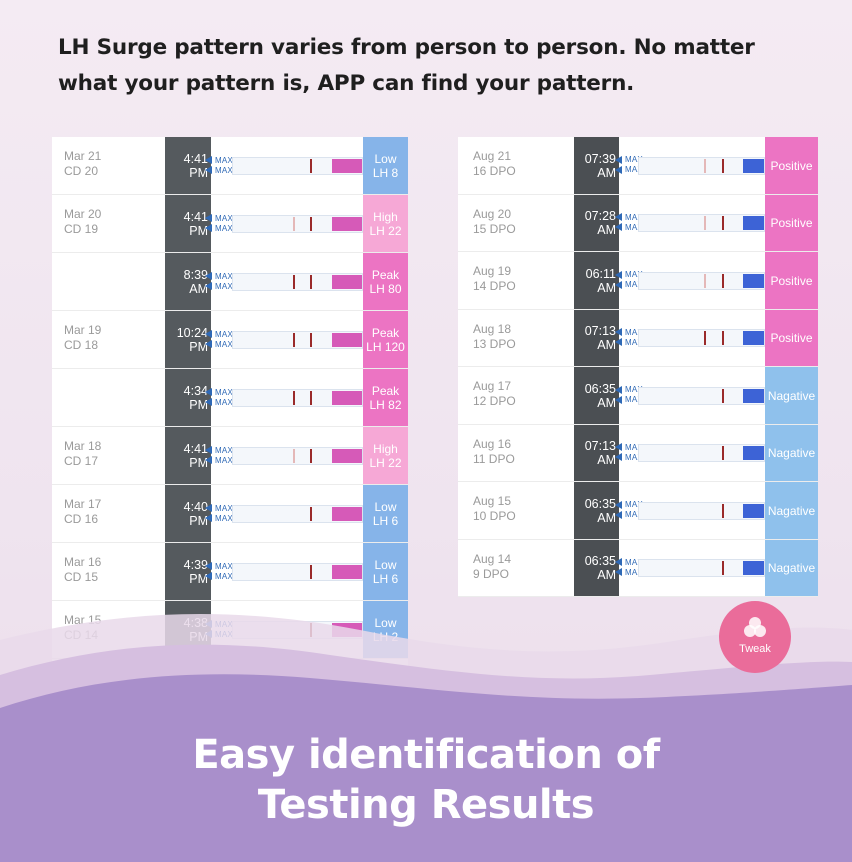 This screenshot has width=852, height=862. What do you see at coordinates (230, 514) in the screenshot?
I see `test-record-row: Mar 17 CD 16 4:40 PM MAX MAX Low LH 6` at bounding box center [230, 514].